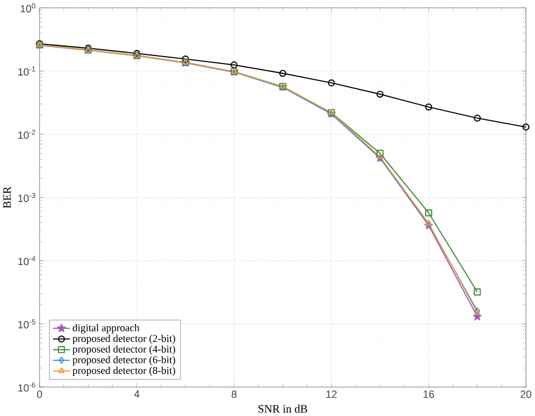 The width and height of the screenshot is (535, 416). Describe the element at coordinates (27, 134) in the screenshot. I see `y-tick-label: 10$^{-2}$` at that location.